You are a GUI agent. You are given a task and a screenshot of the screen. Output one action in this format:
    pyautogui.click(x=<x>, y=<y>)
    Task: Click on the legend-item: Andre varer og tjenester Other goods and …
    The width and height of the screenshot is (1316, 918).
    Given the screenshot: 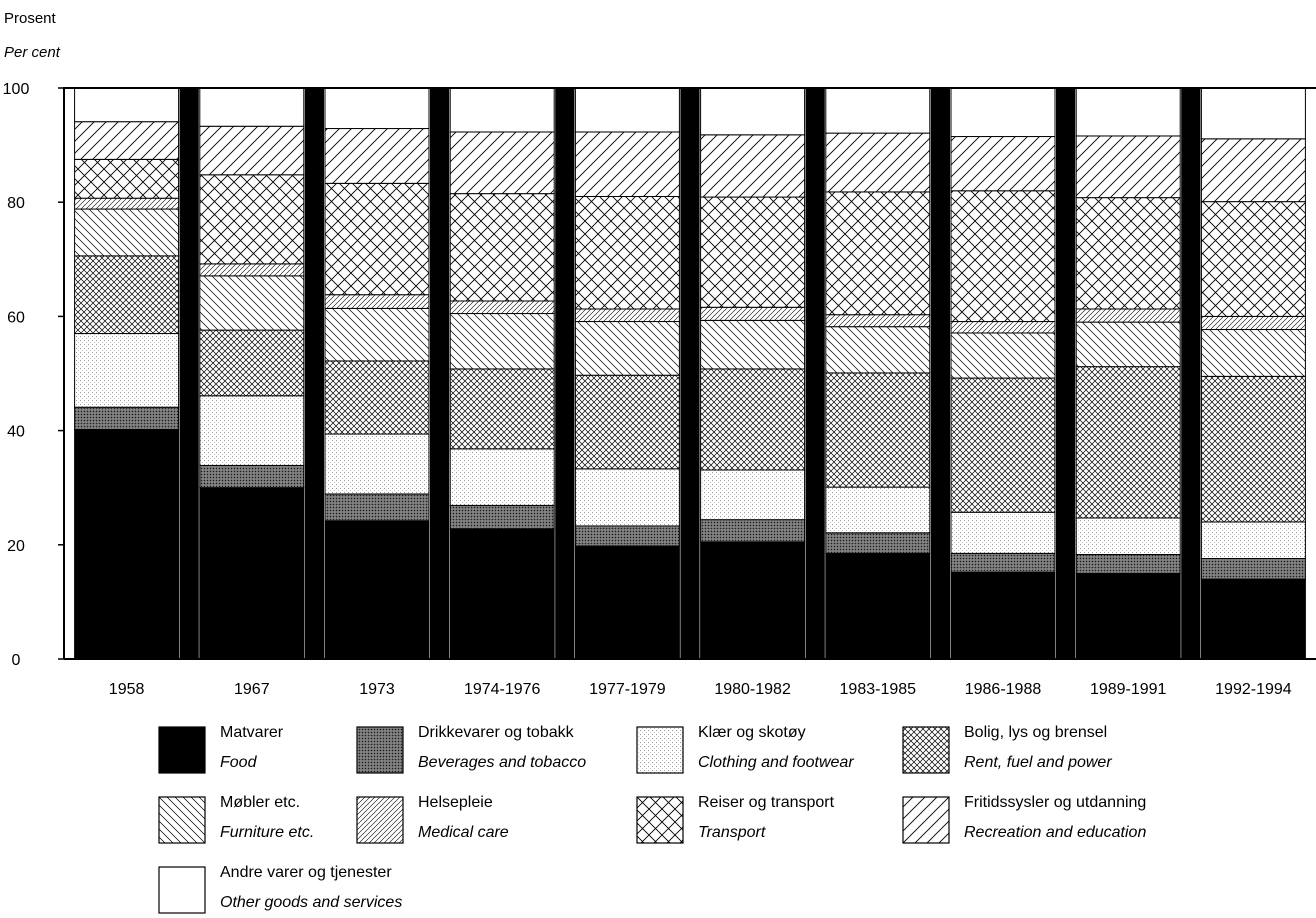 What is the action you would take?
    pyautogui.click(x=298, y=890)
    